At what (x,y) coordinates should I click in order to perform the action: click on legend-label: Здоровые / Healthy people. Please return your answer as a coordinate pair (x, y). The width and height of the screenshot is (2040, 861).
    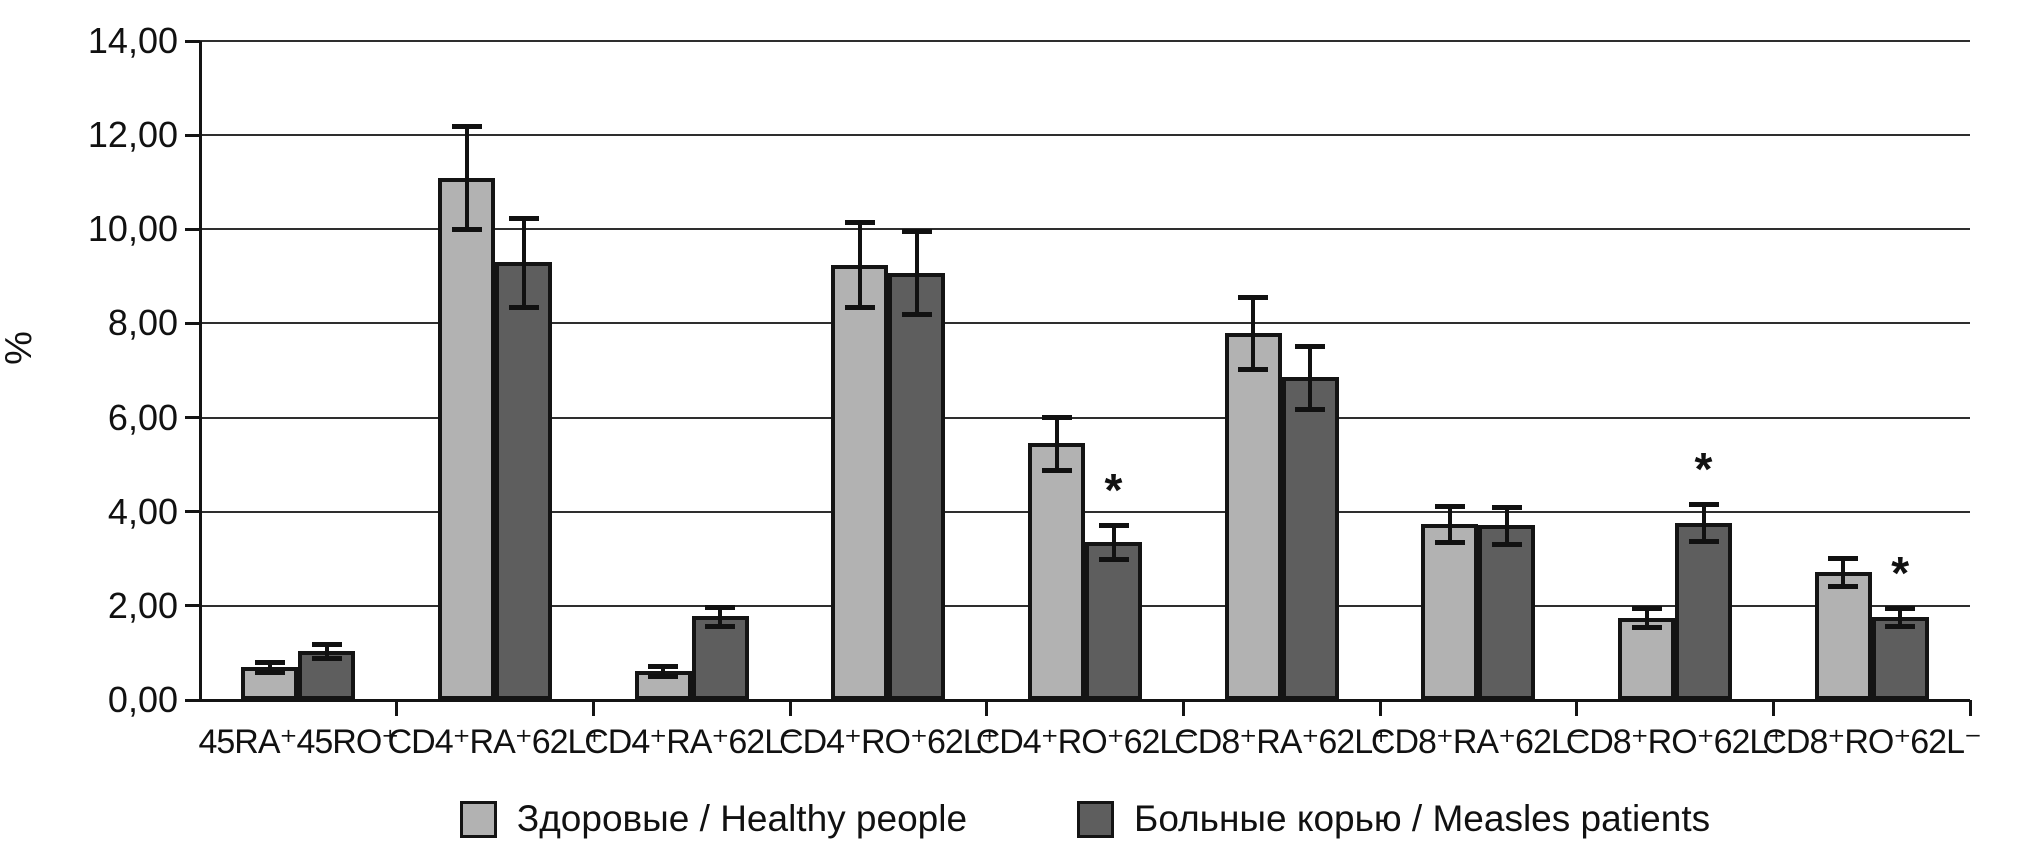
    Looking at the image, I should click on (742, 818).